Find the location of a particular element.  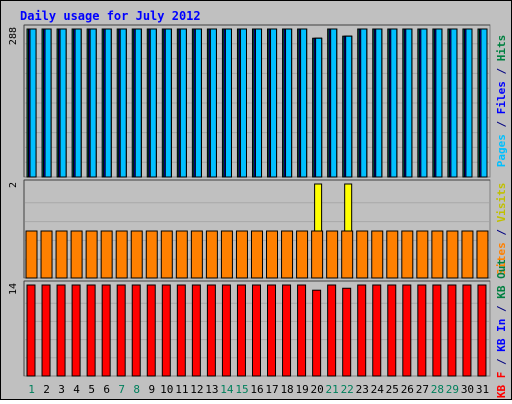

axis-label-part: Files is located at coordinates (501, 97).